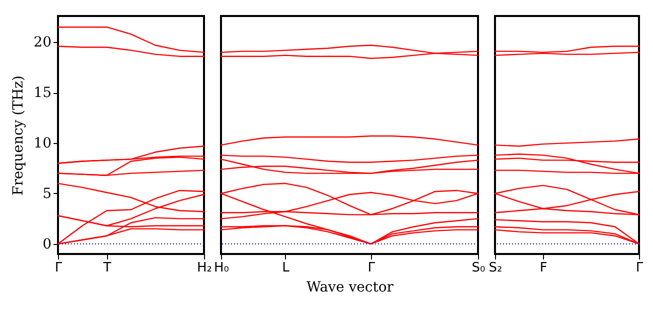 This screenshot has width=653, height=310. What do you see at coordinates (479, 268) in the screenshot?
I see `x-tick-label: S₀` at bounding box center [479, 268].